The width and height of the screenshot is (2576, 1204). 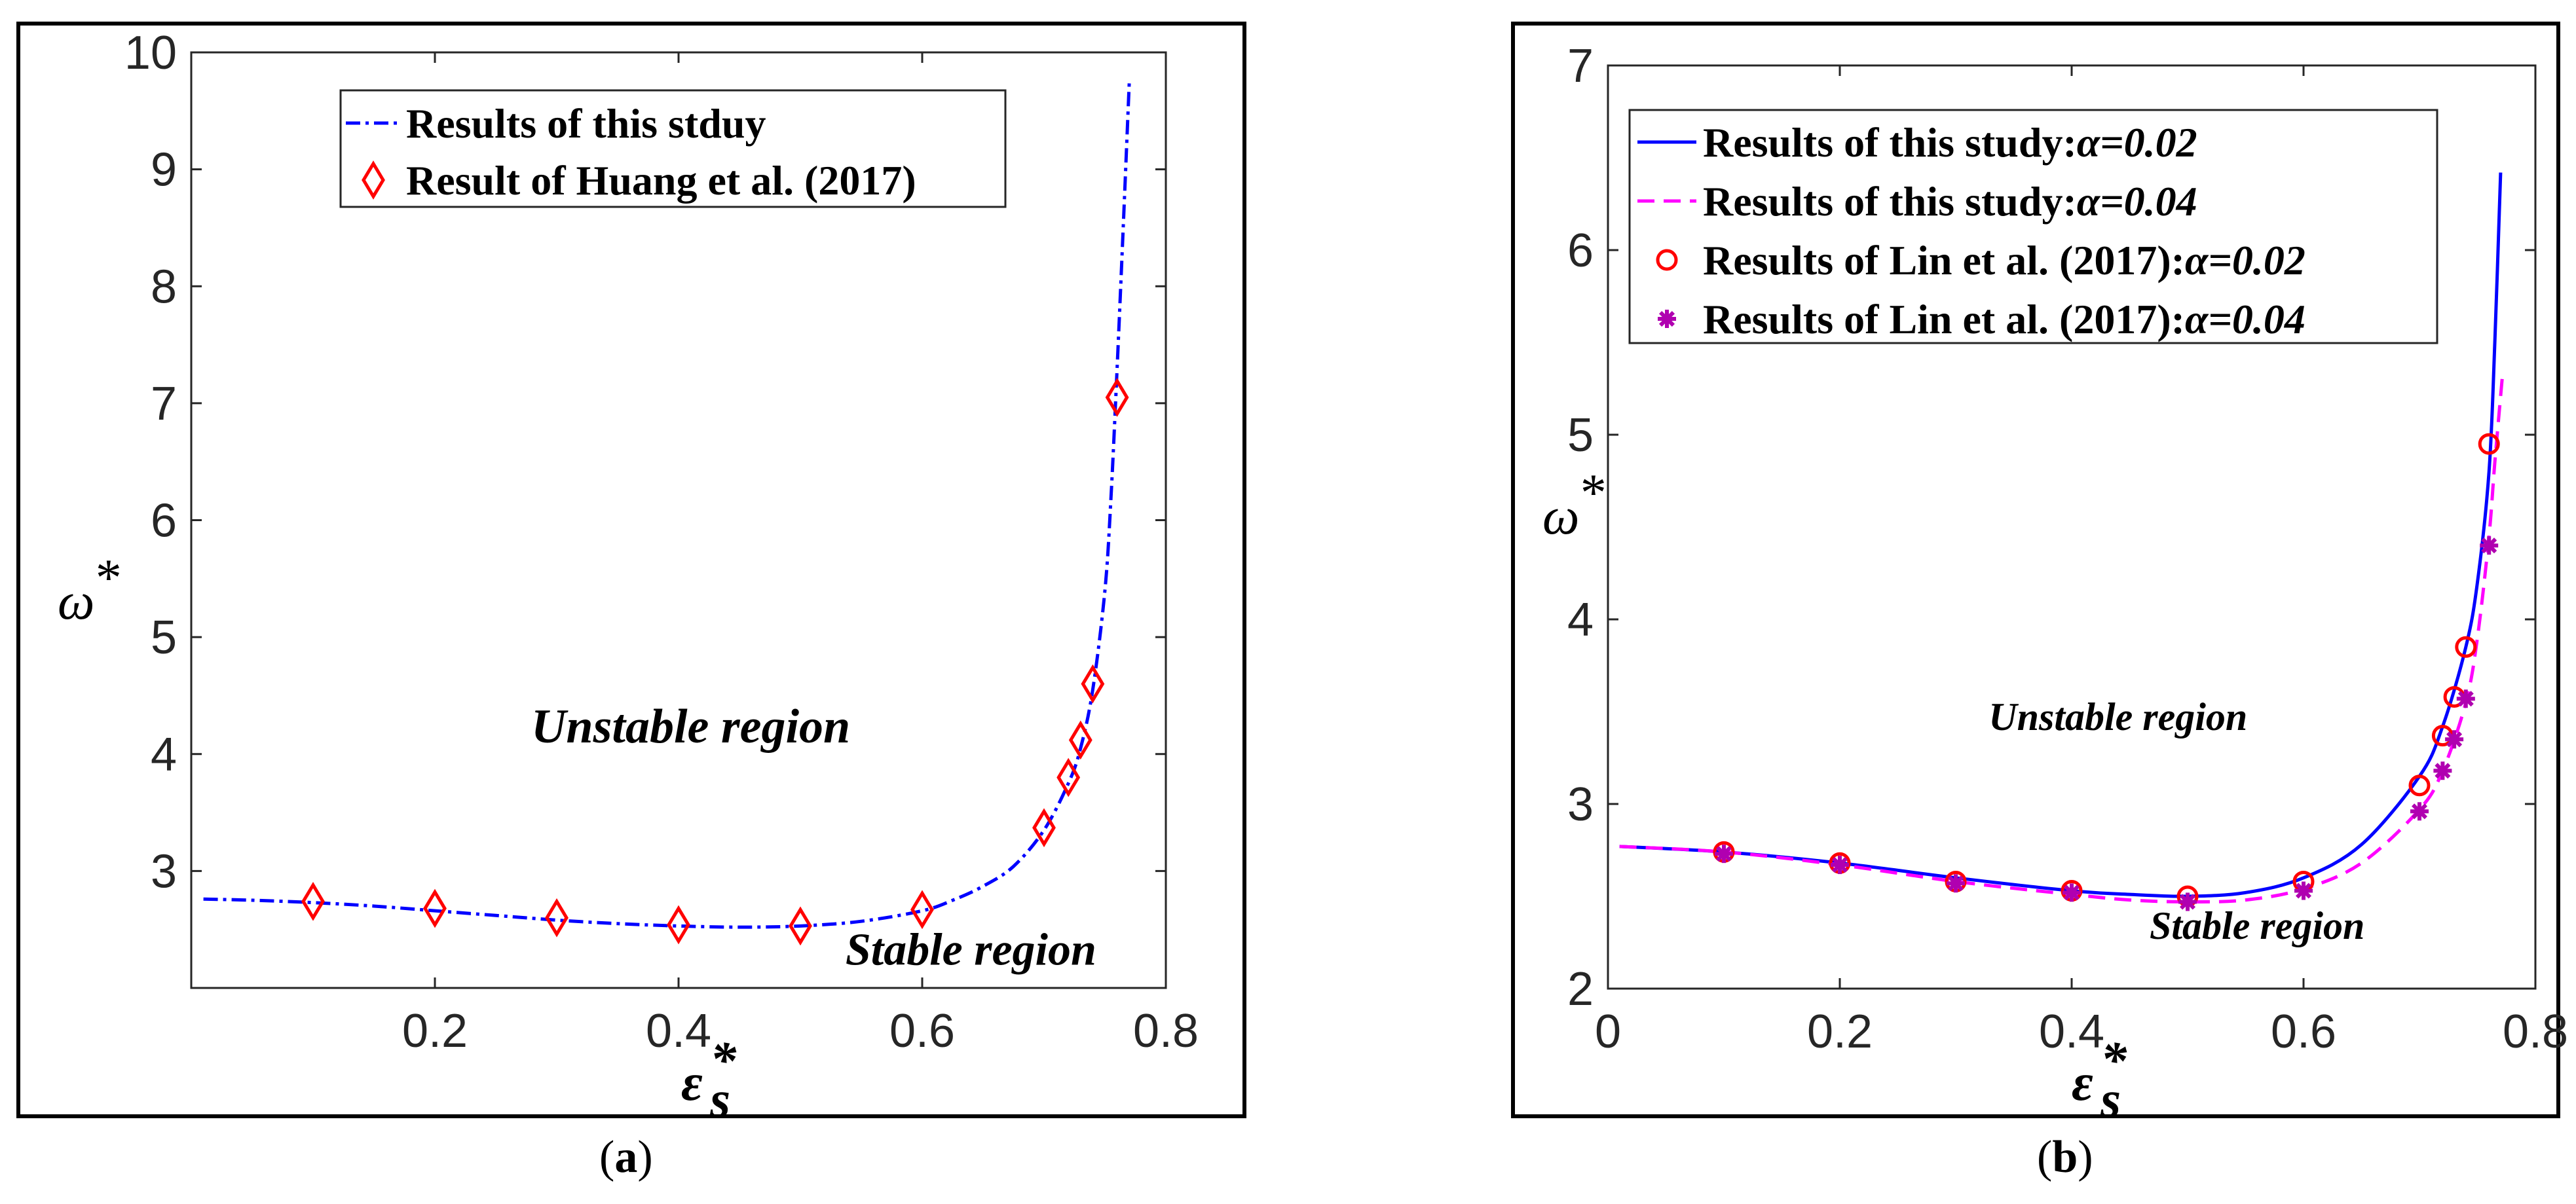 I want to click on legend-entry: Results of this study:α=0.04, so click(x=1950, y=201).